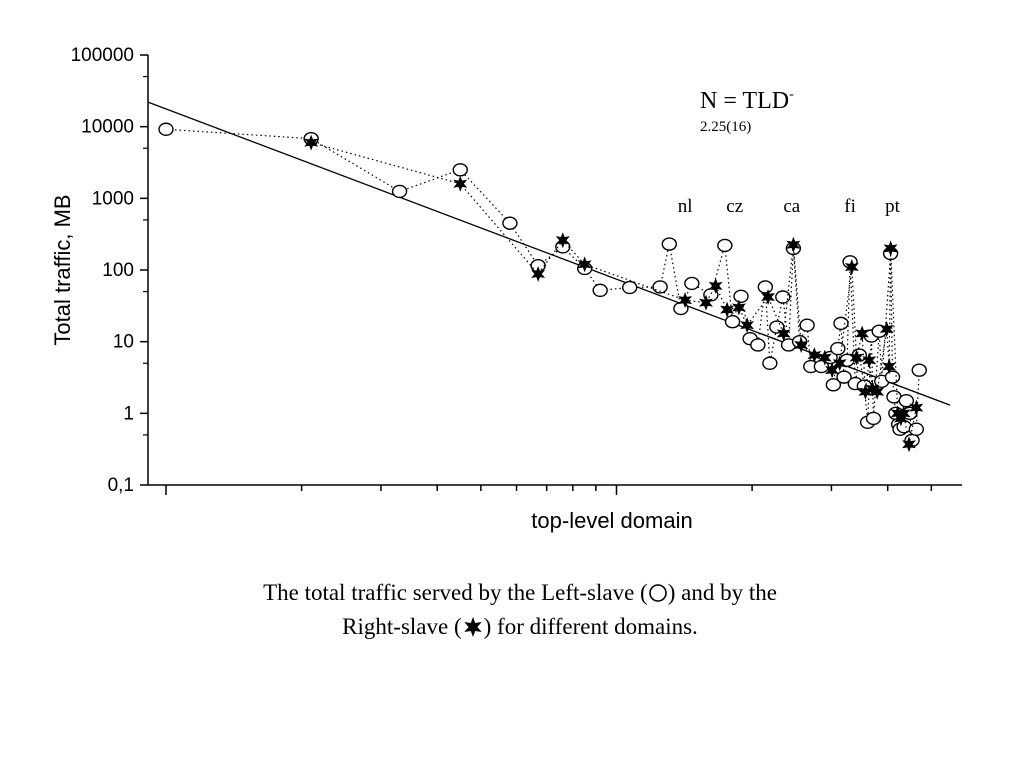  I want to click on circle-marker-icon, so click(657, 593).